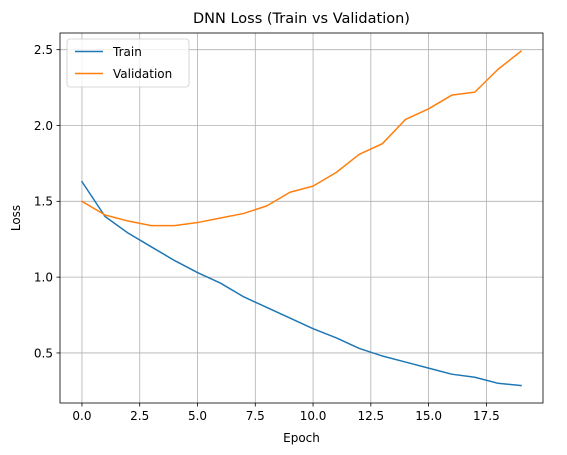 The width and height of the screenshot is (567, 455). Describe the element at coordinates (370, 416) in the screenshot. I see `x-tick-label: 12.5` at that location.